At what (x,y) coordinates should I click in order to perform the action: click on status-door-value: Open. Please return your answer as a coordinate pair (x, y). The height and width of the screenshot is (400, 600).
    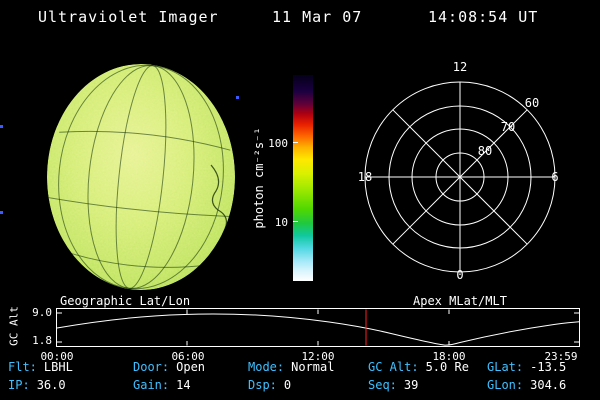
    Looking at the image, I should click on (191, 367).